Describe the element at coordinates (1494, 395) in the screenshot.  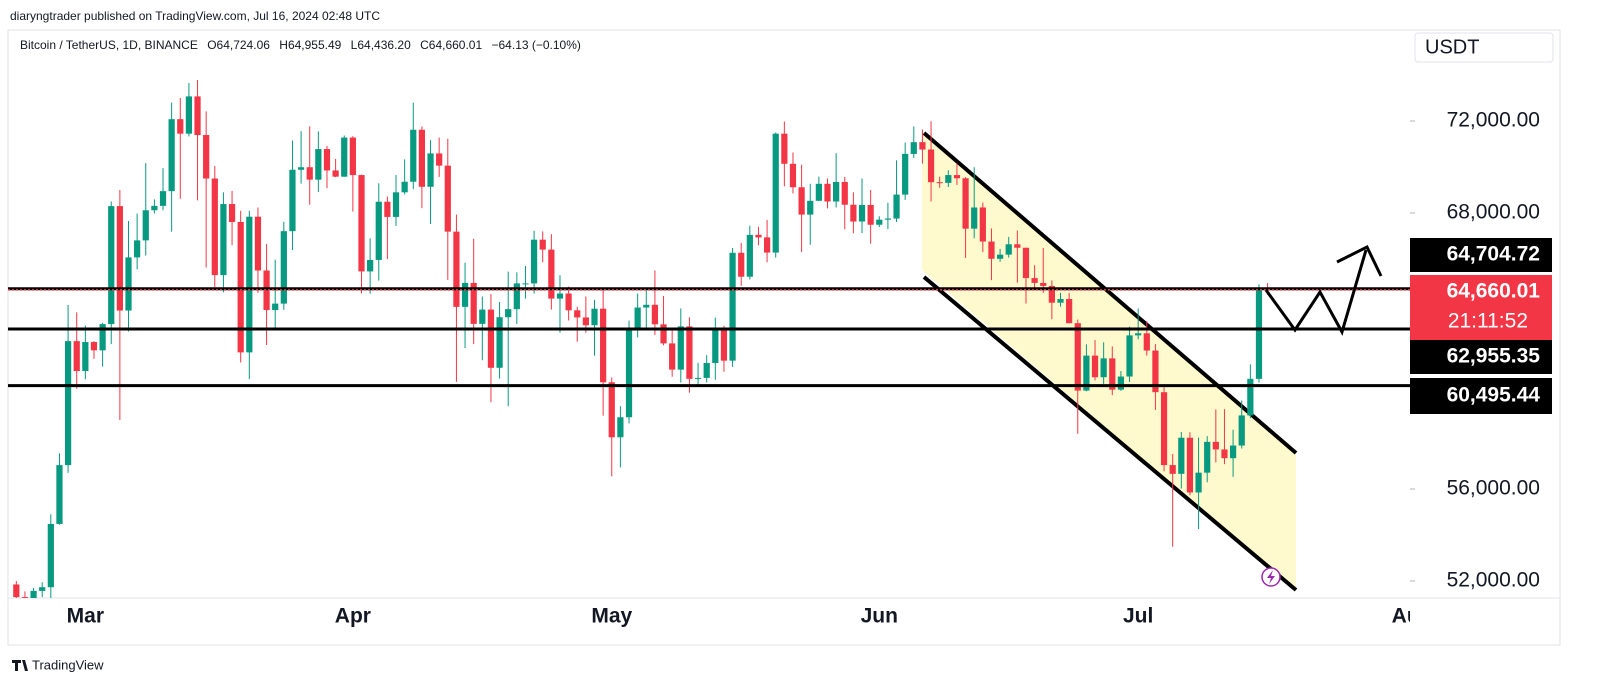
I see `price-label: 60,495.44` at that location.